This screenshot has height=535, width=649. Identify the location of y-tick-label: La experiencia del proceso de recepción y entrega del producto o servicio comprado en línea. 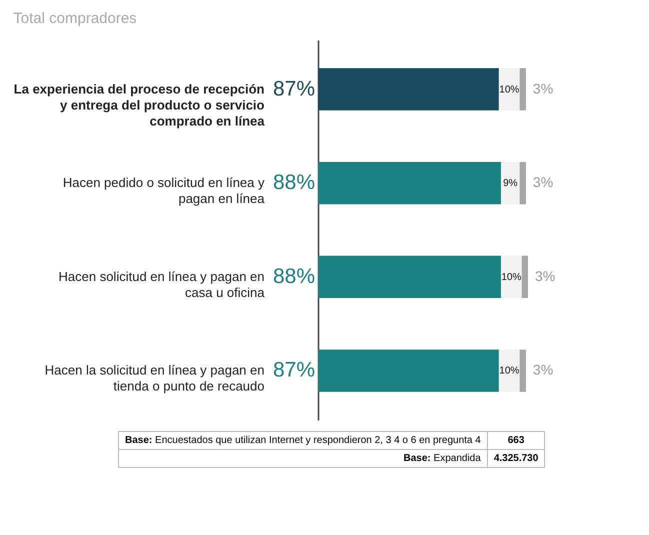
(140, 104).